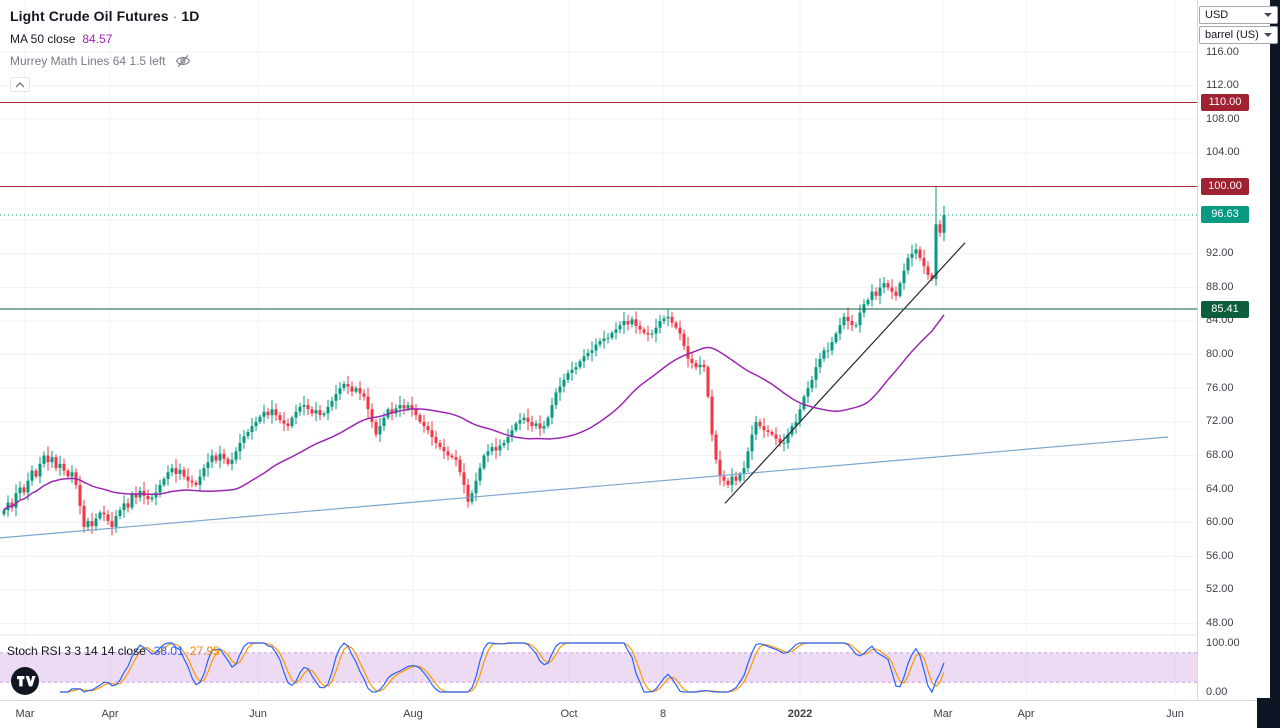  Describe the element at coordinates (1232, 35) in the screenshot. I see `unit-value: barrel (US)` at that location.